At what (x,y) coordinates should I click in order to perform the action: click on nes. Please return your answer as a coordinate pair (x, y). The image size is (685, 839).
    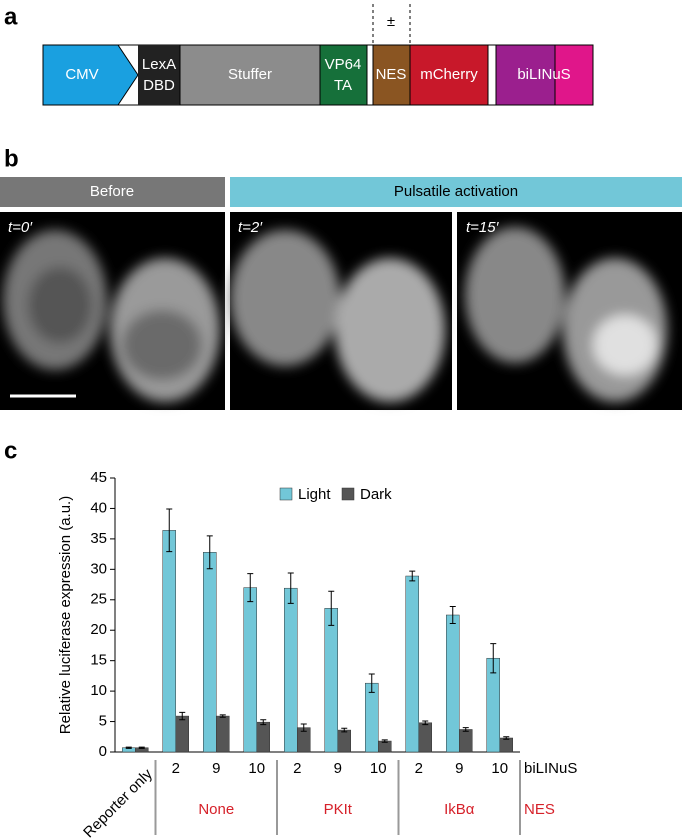
    Looking at the image, I should click on (391, 75).